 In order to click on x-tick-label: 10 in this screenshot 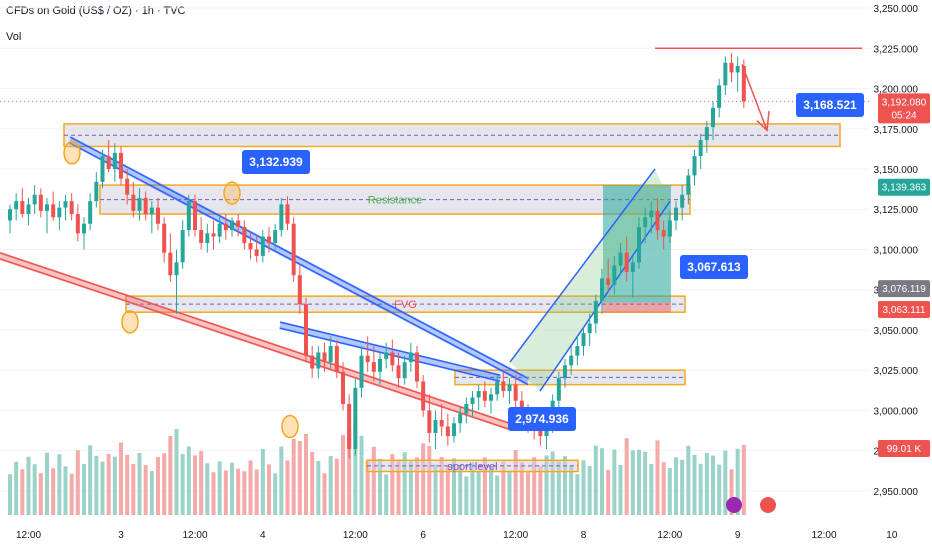, I will do `click(892, 535)`.